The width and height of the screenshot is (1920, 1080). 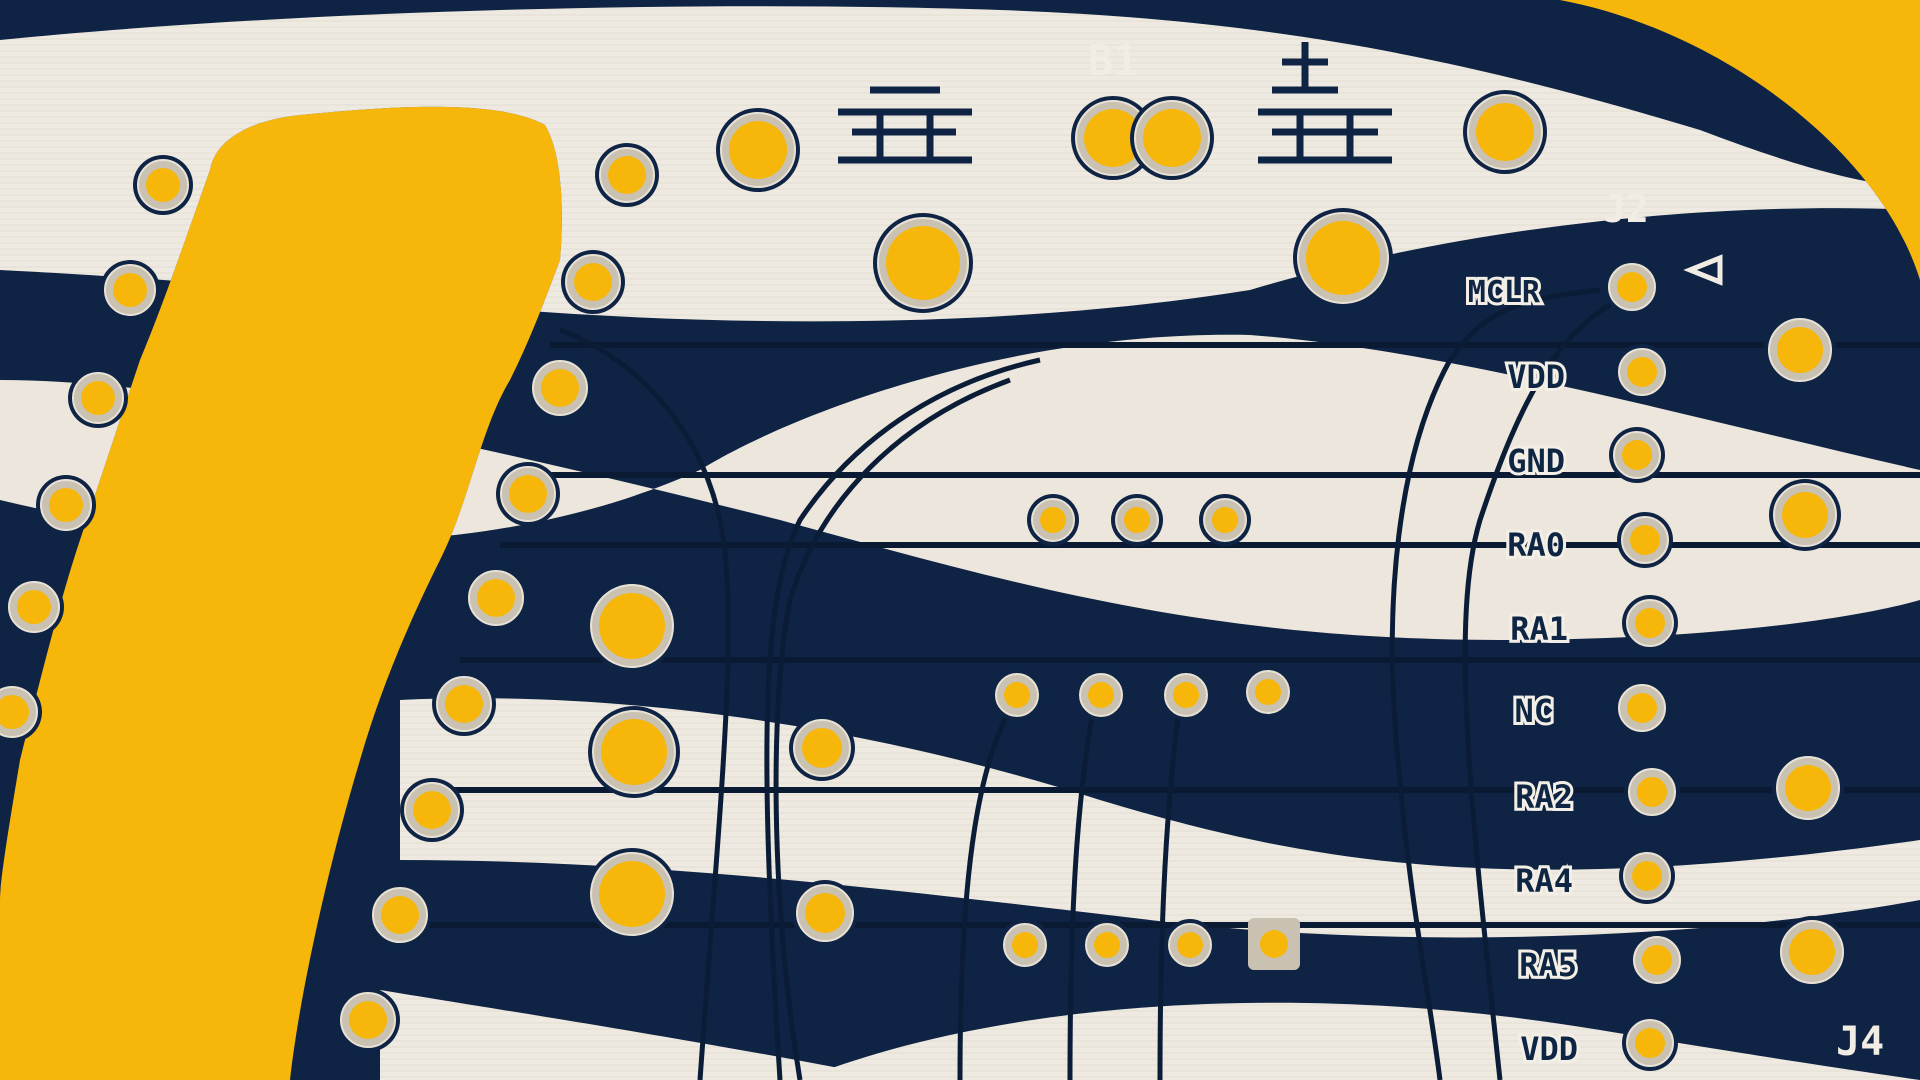 I want to click on pin-label-vdd: VDD, so click(x=1536, y=377).